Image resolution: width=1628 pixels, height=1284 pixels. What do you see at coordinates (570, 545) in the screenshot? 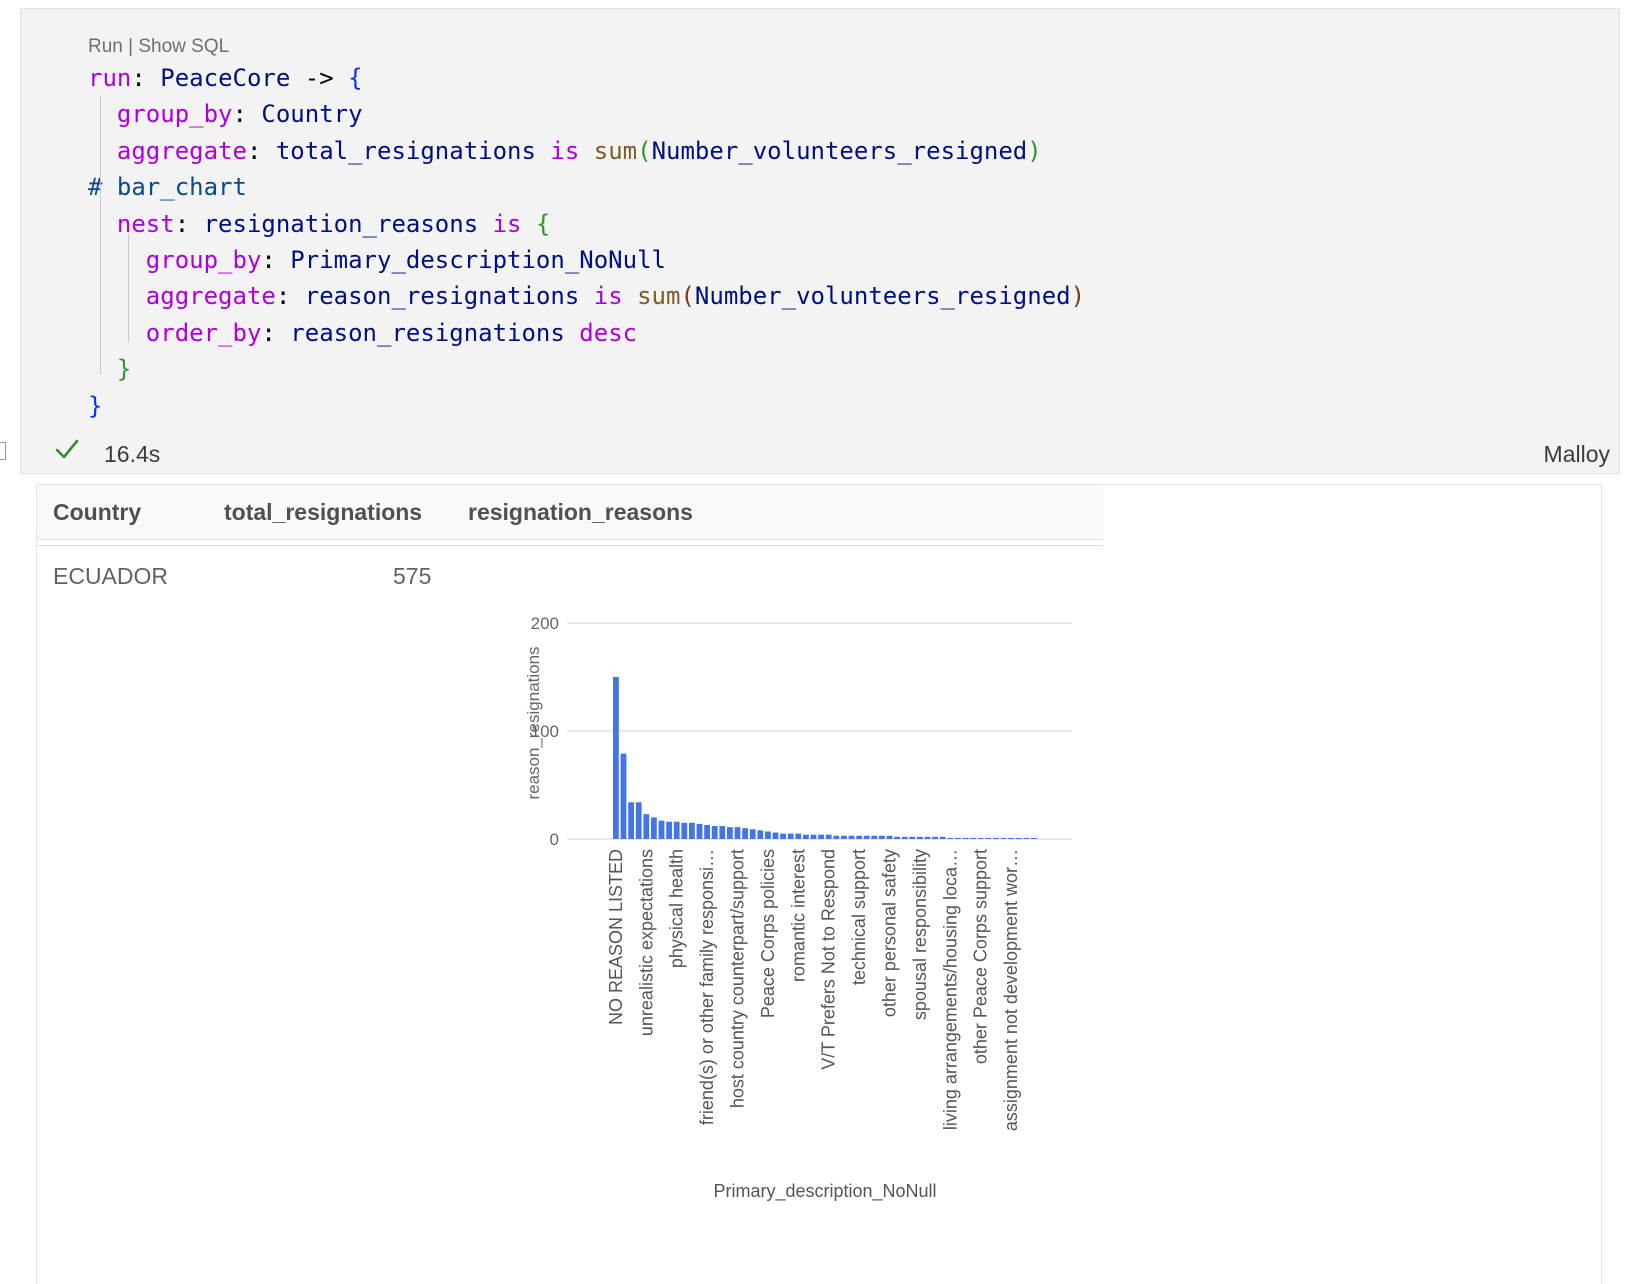
I see `header-divider` at bounding box center [570, 545].